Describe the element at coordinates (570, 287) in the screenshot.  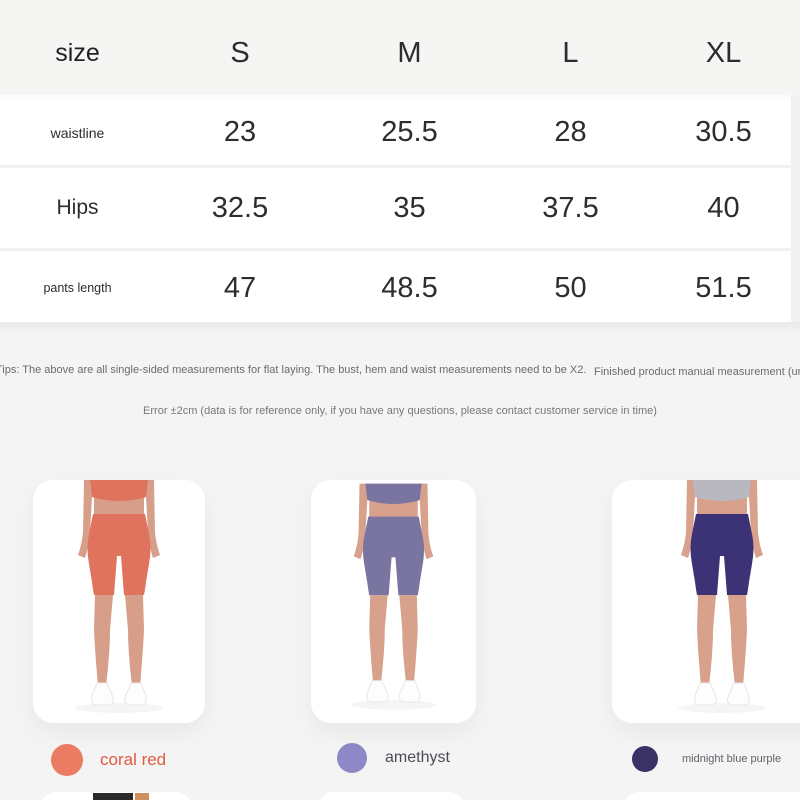
I see `measurement-value: 50` at that location.